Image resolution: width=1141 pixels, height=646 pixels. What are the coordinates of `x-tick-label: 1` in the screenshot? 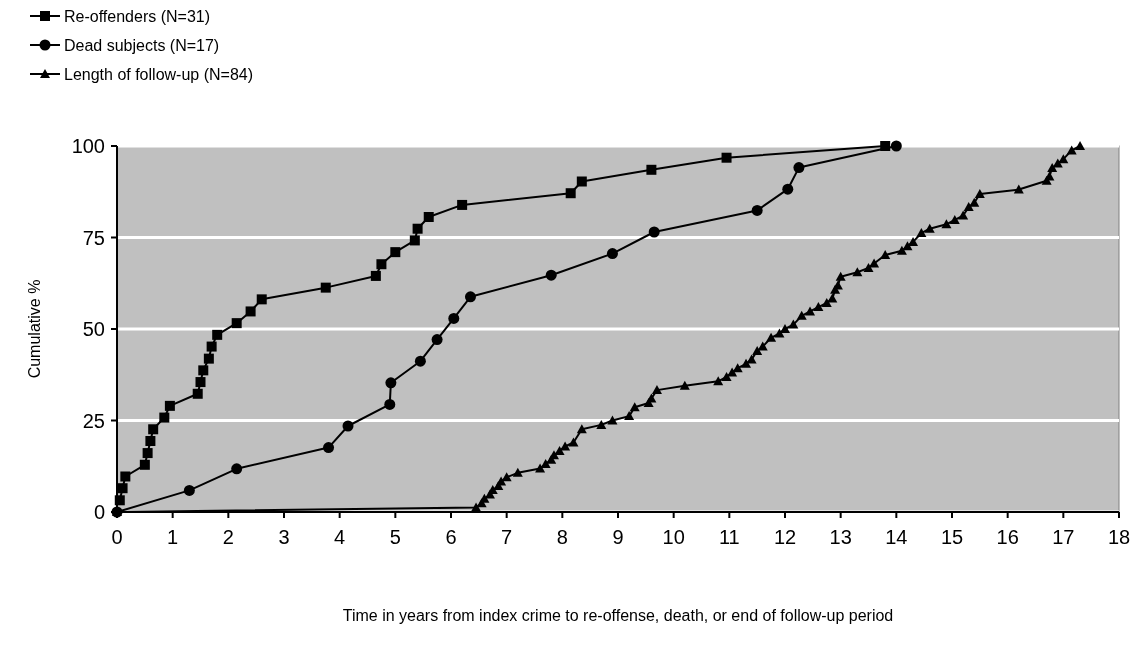 It's located at (173, 537).